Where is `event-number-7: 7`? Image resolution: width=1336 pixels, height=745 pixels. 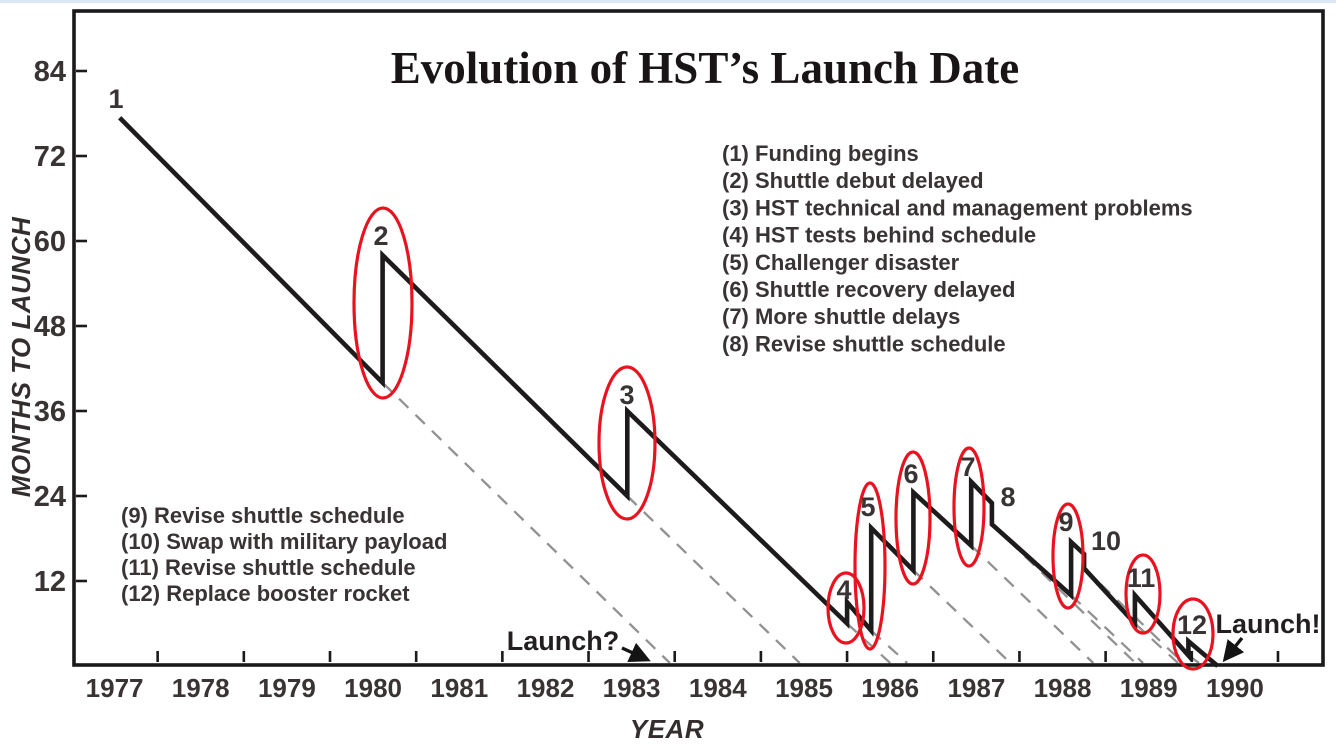
event-number-7: 7 is located at coordinates (967, 467).